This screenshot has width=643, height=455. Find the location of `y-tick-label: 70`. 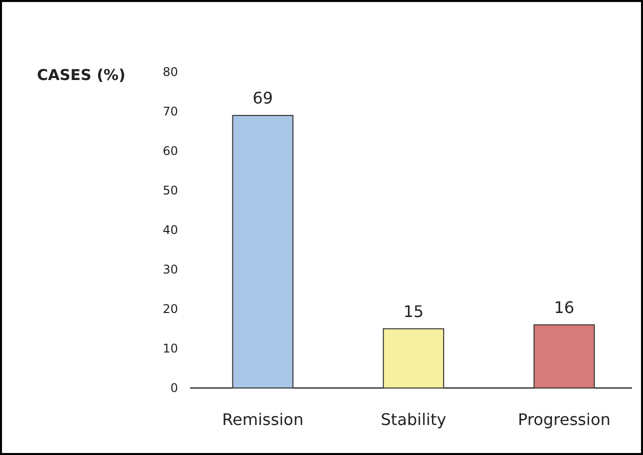

y-tick-label: 70 is located at coordinates (170, 111).